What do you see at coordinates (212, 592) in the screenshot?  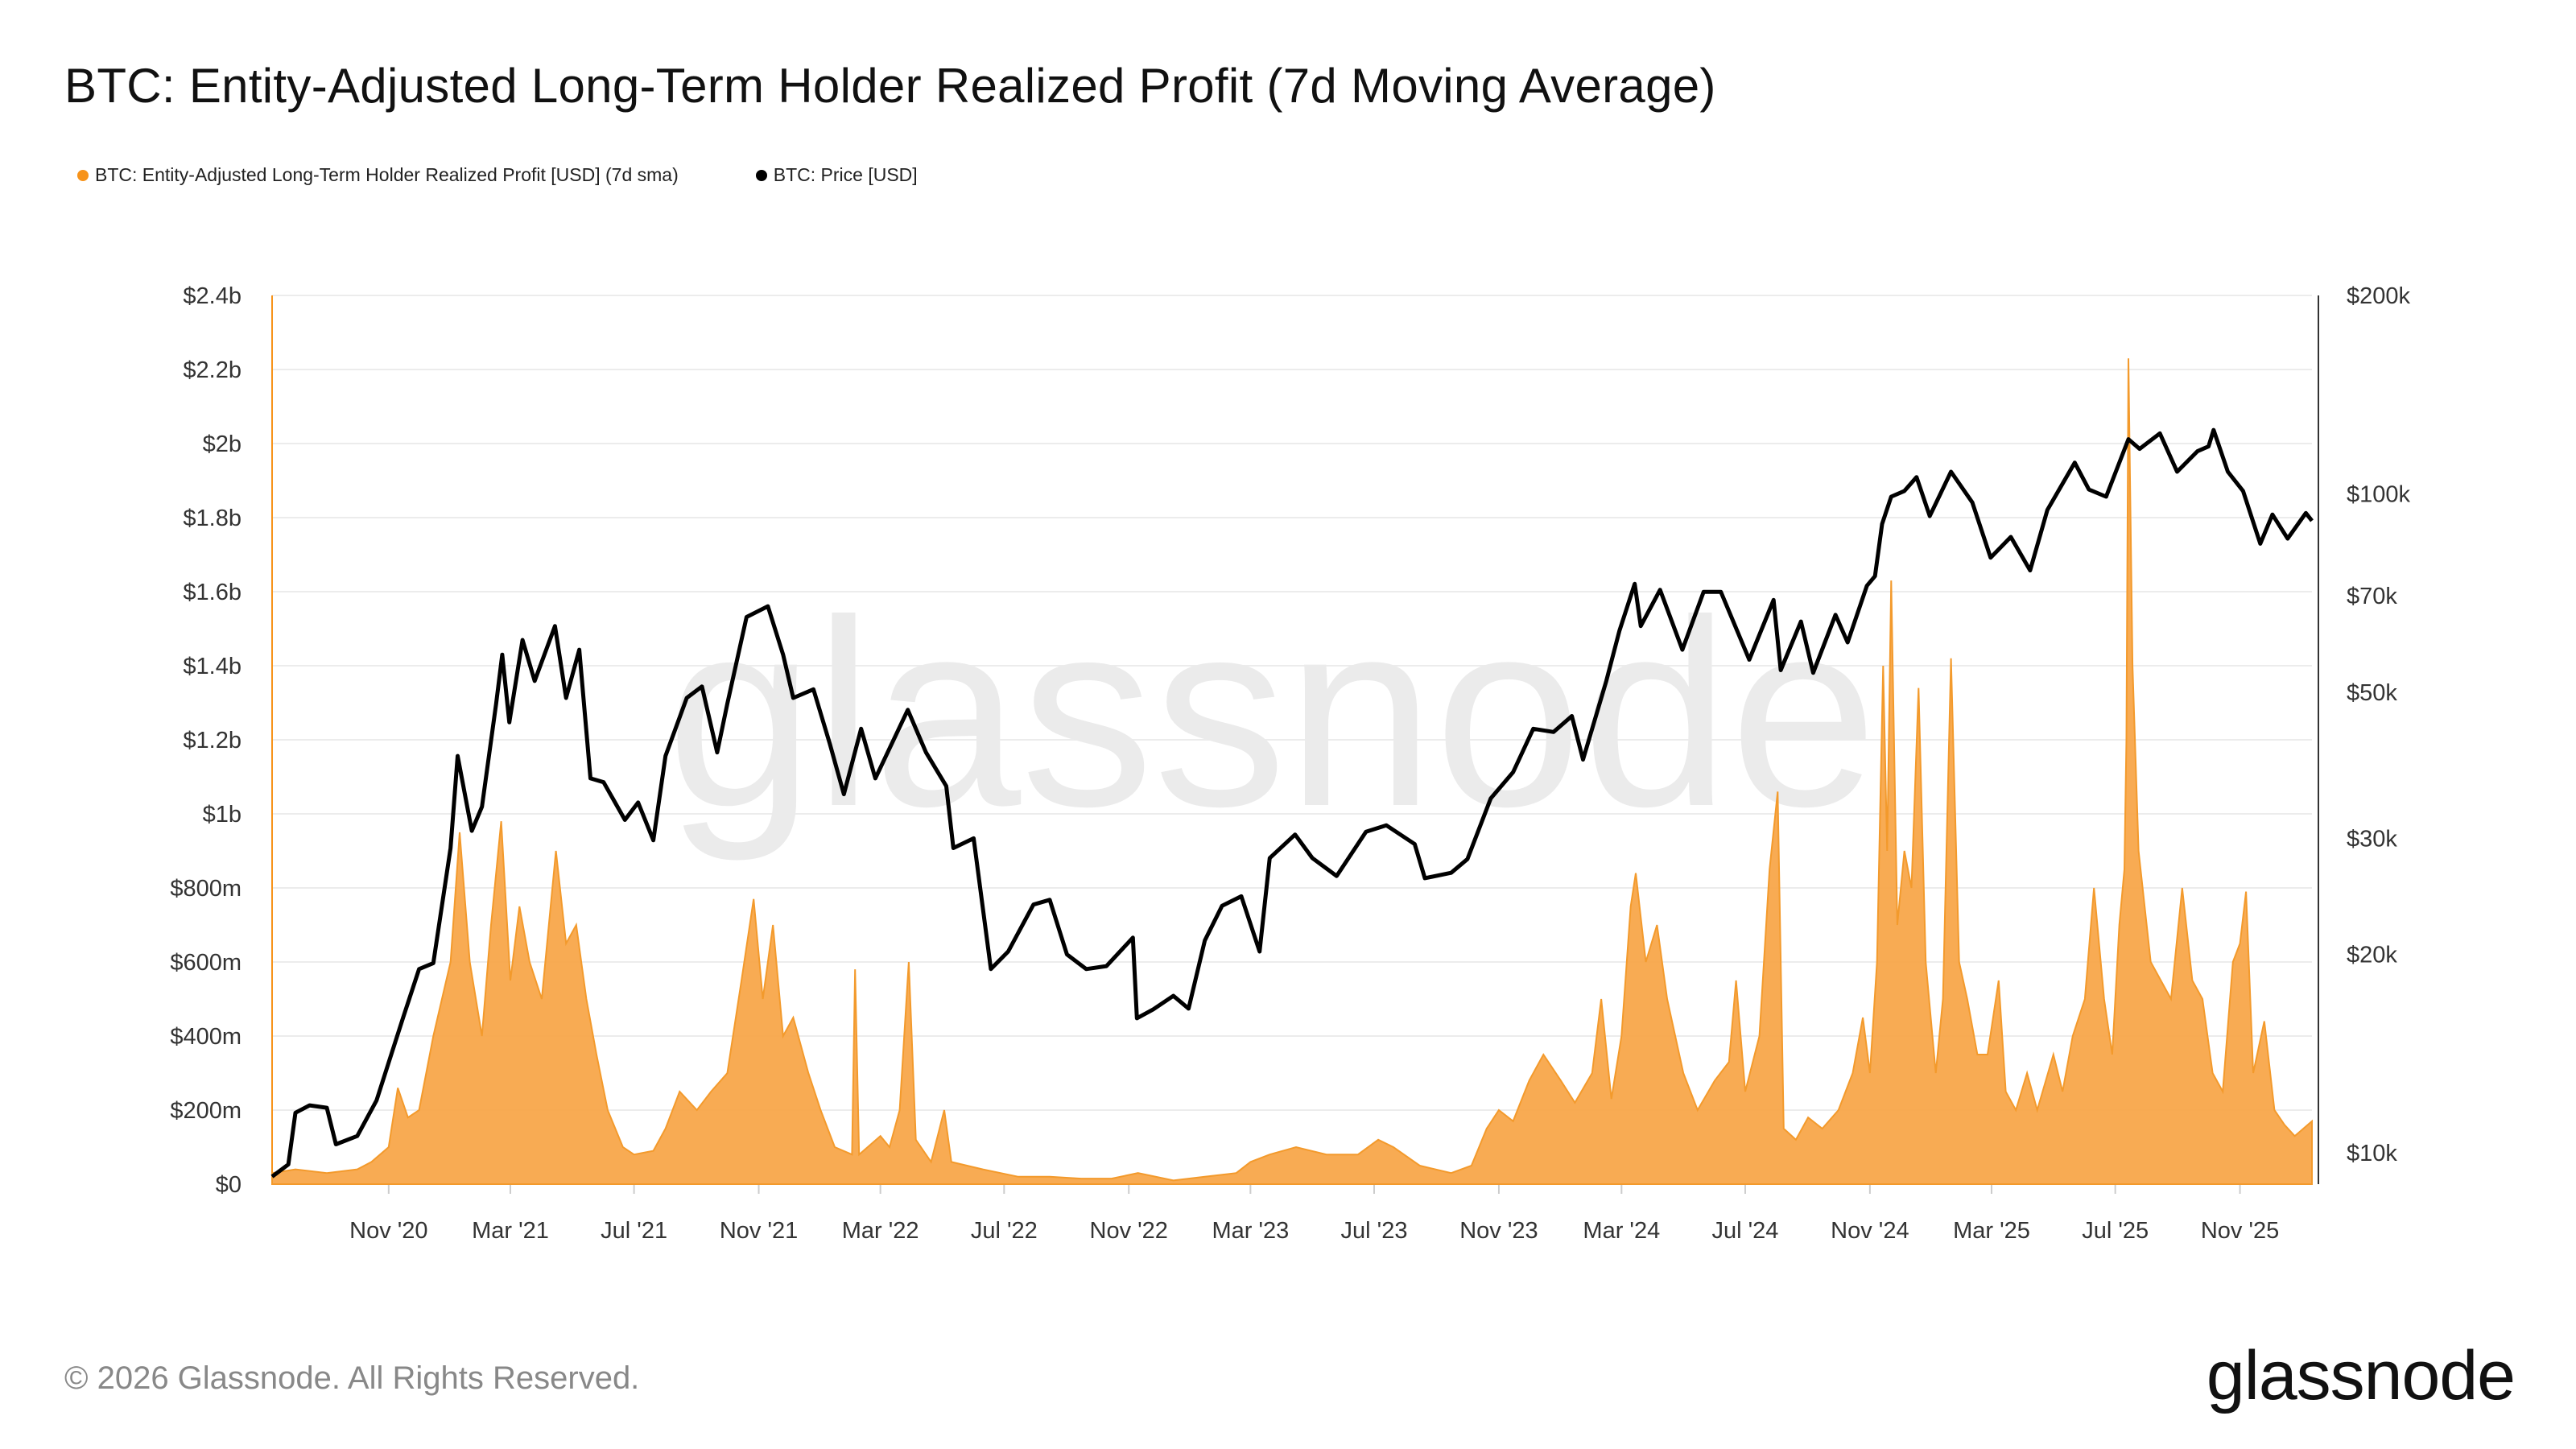 I see `left-axis-tick-label: $1.6b` at bounding box center [212, 592].